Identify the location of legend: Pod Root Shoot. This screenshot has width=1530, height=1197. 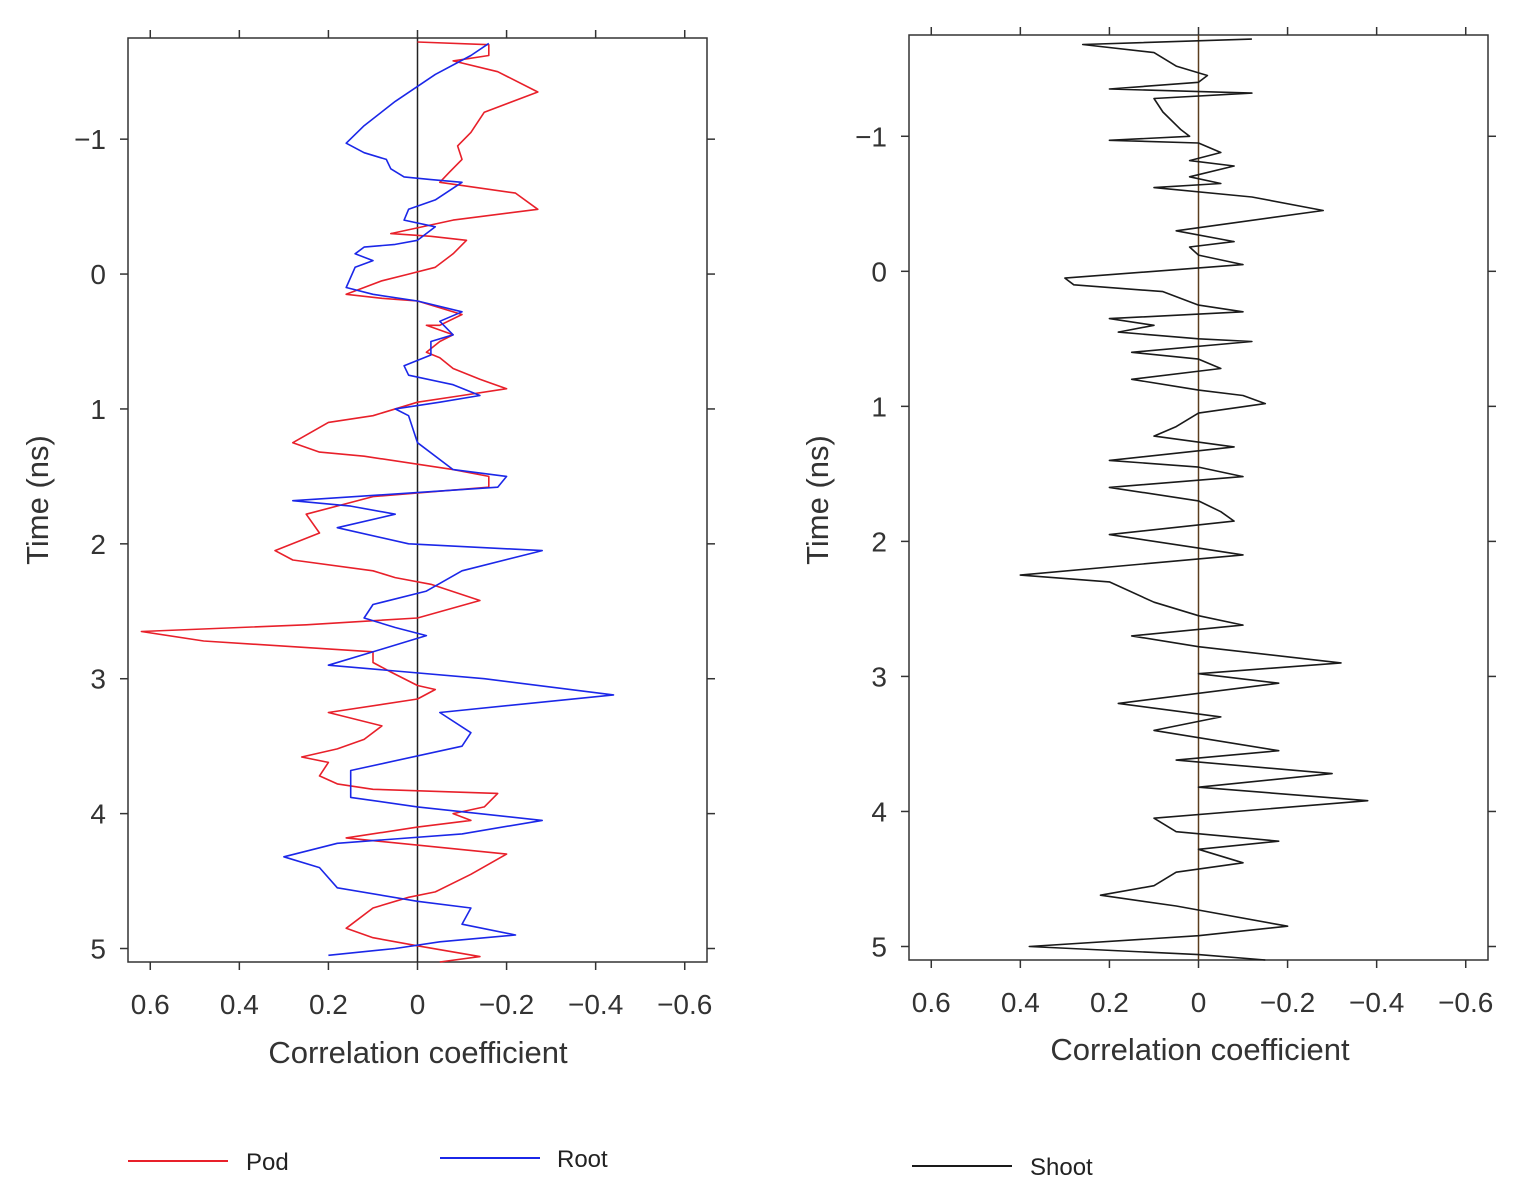
(610, 1163).